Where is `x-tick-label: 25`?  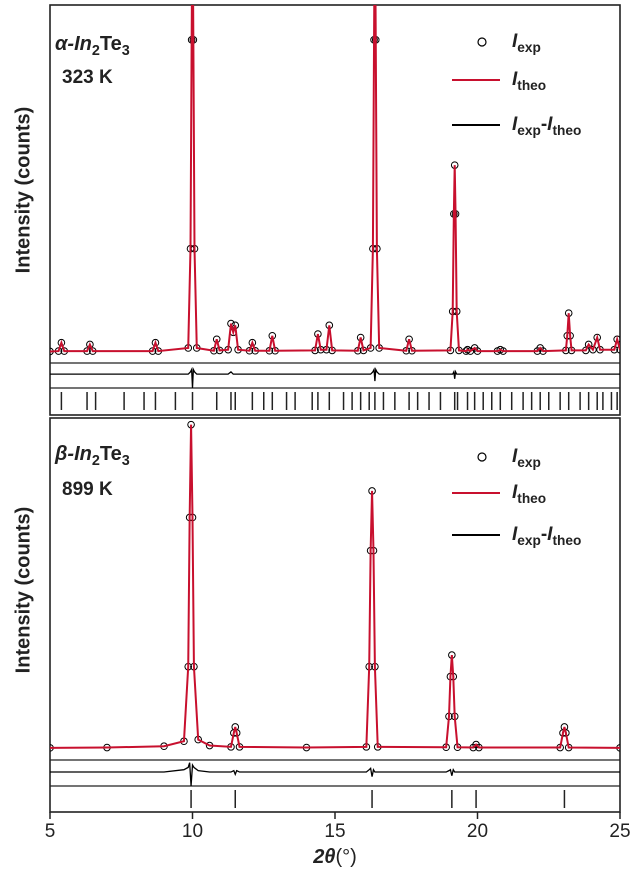 x-tick-label: 25 is located at coordinates (619, 831).